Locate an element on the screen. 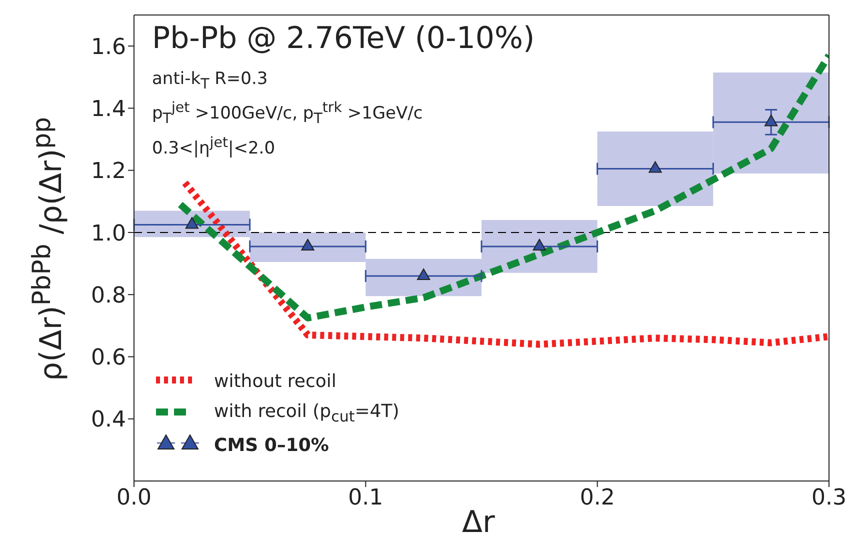 The height and width of the screenshot is (547, 863). x-tick-label: 0.0 is located at coordinates (134, 498).